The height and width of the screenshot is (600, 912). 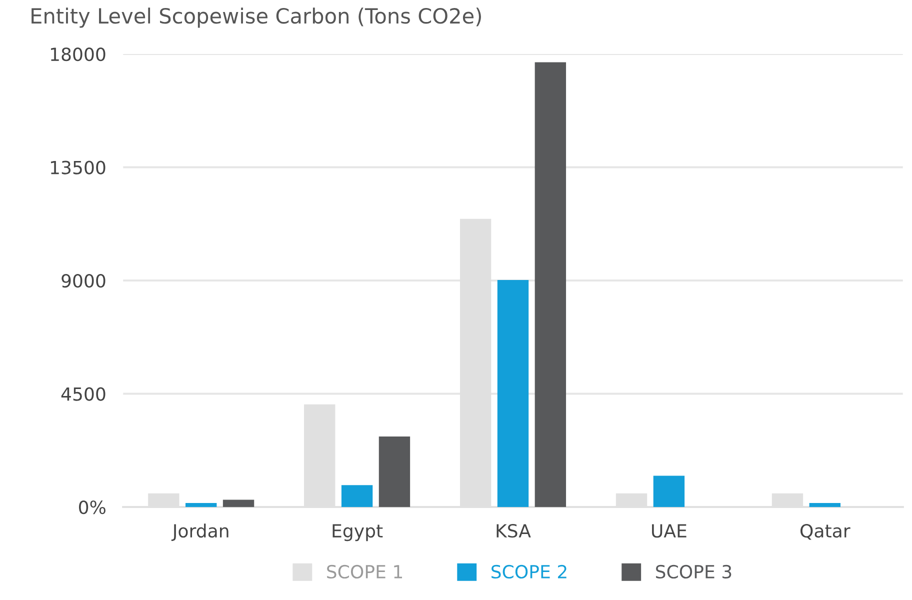 What do you see at coordinates (83, 394) in the screenshot?
I see `y-tick-label: 4500` at bounding box center [83, 394].